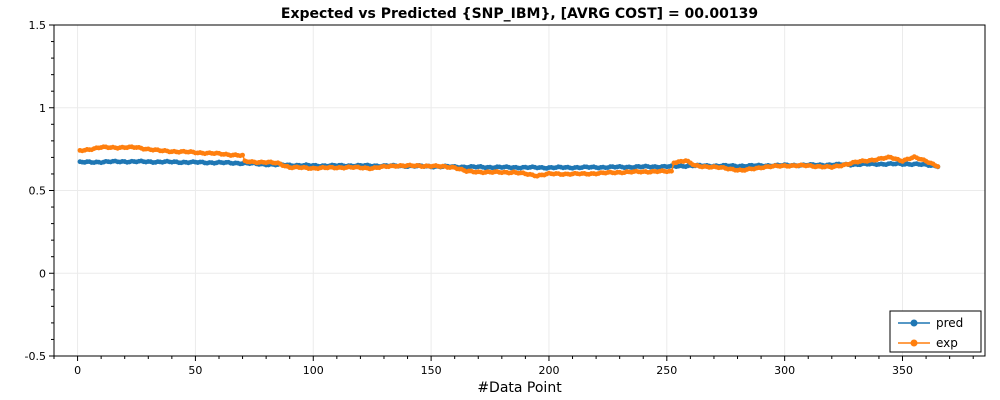 This screenshot has width=1000, height=400. I want to click on x-tick-label: 100, so click(313, 370).